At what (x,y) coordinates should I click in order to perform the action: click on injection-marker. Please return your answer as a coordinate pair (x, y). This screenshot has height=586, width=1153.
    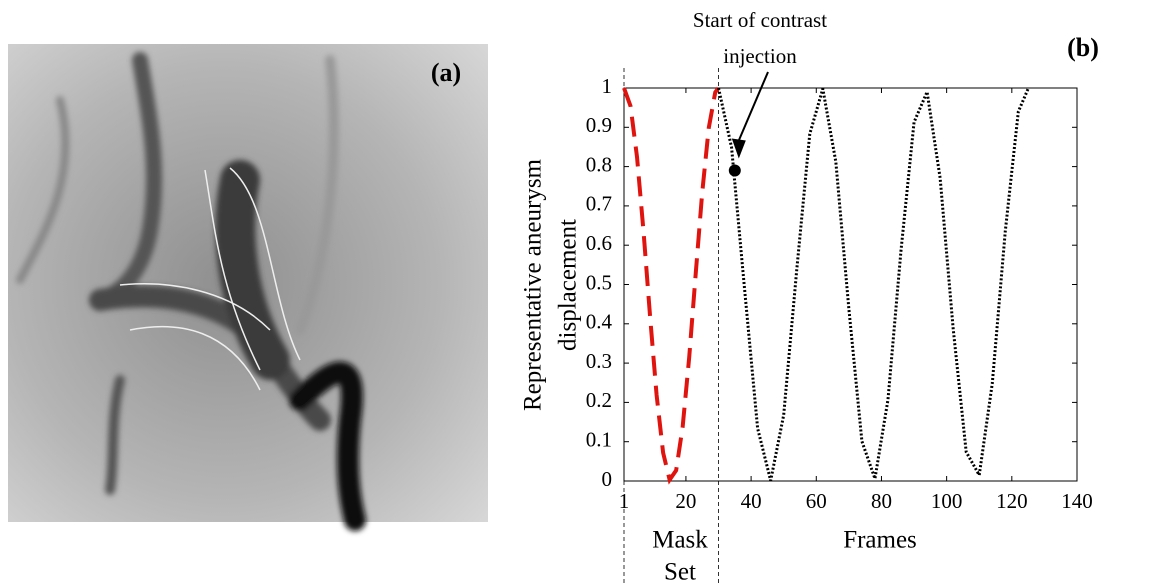
    Looking at the image, I should click on (734, 170).